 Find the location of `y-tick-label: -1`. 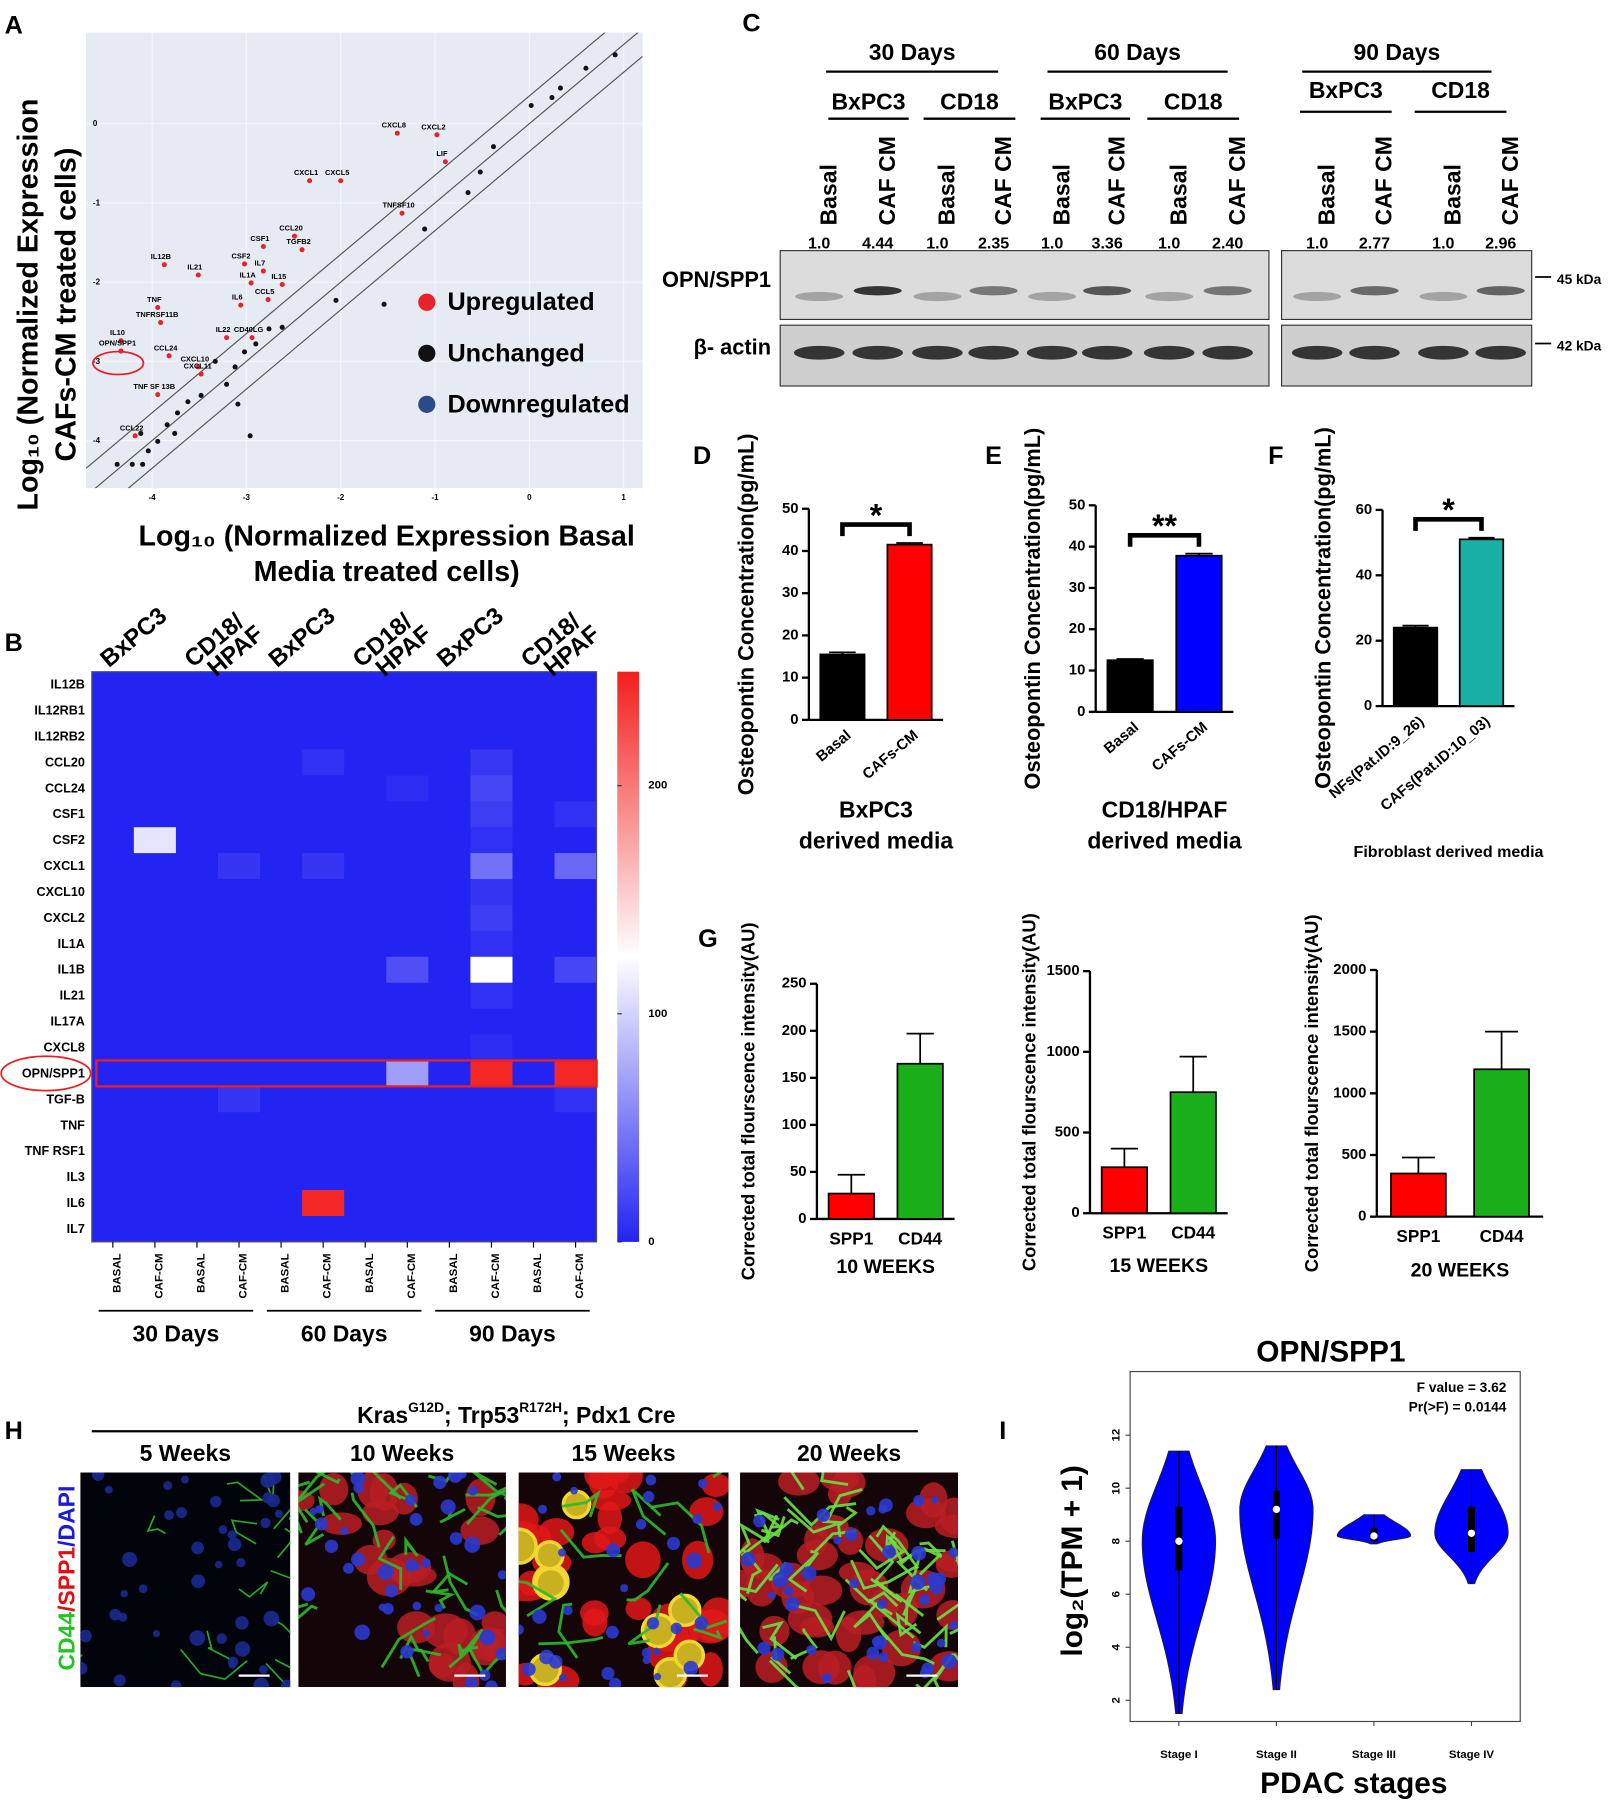

y-tick-label: -1 is located at coordinates (97, 202).